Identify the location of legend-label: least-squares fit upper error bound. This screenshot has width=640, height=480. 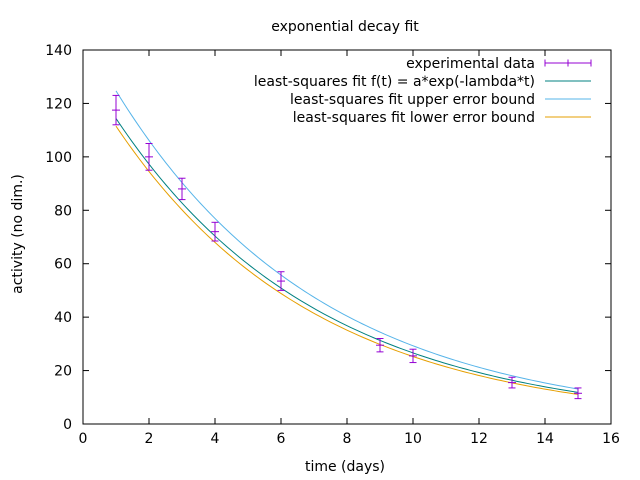
(412, 100).